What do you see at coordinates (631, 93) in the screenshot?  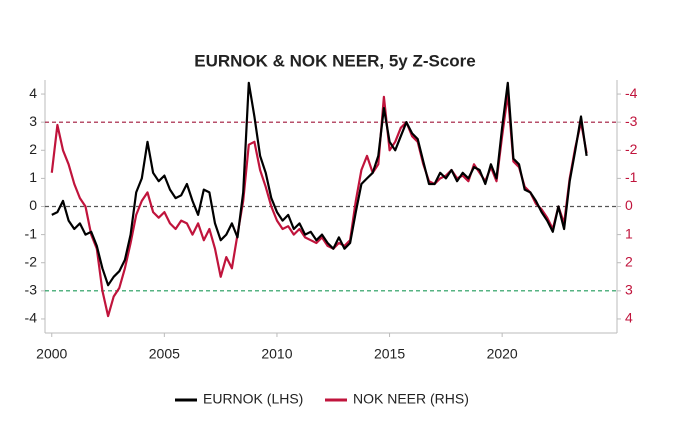 I see `y2-tick-label: -4` at bounding box center [631, 93].